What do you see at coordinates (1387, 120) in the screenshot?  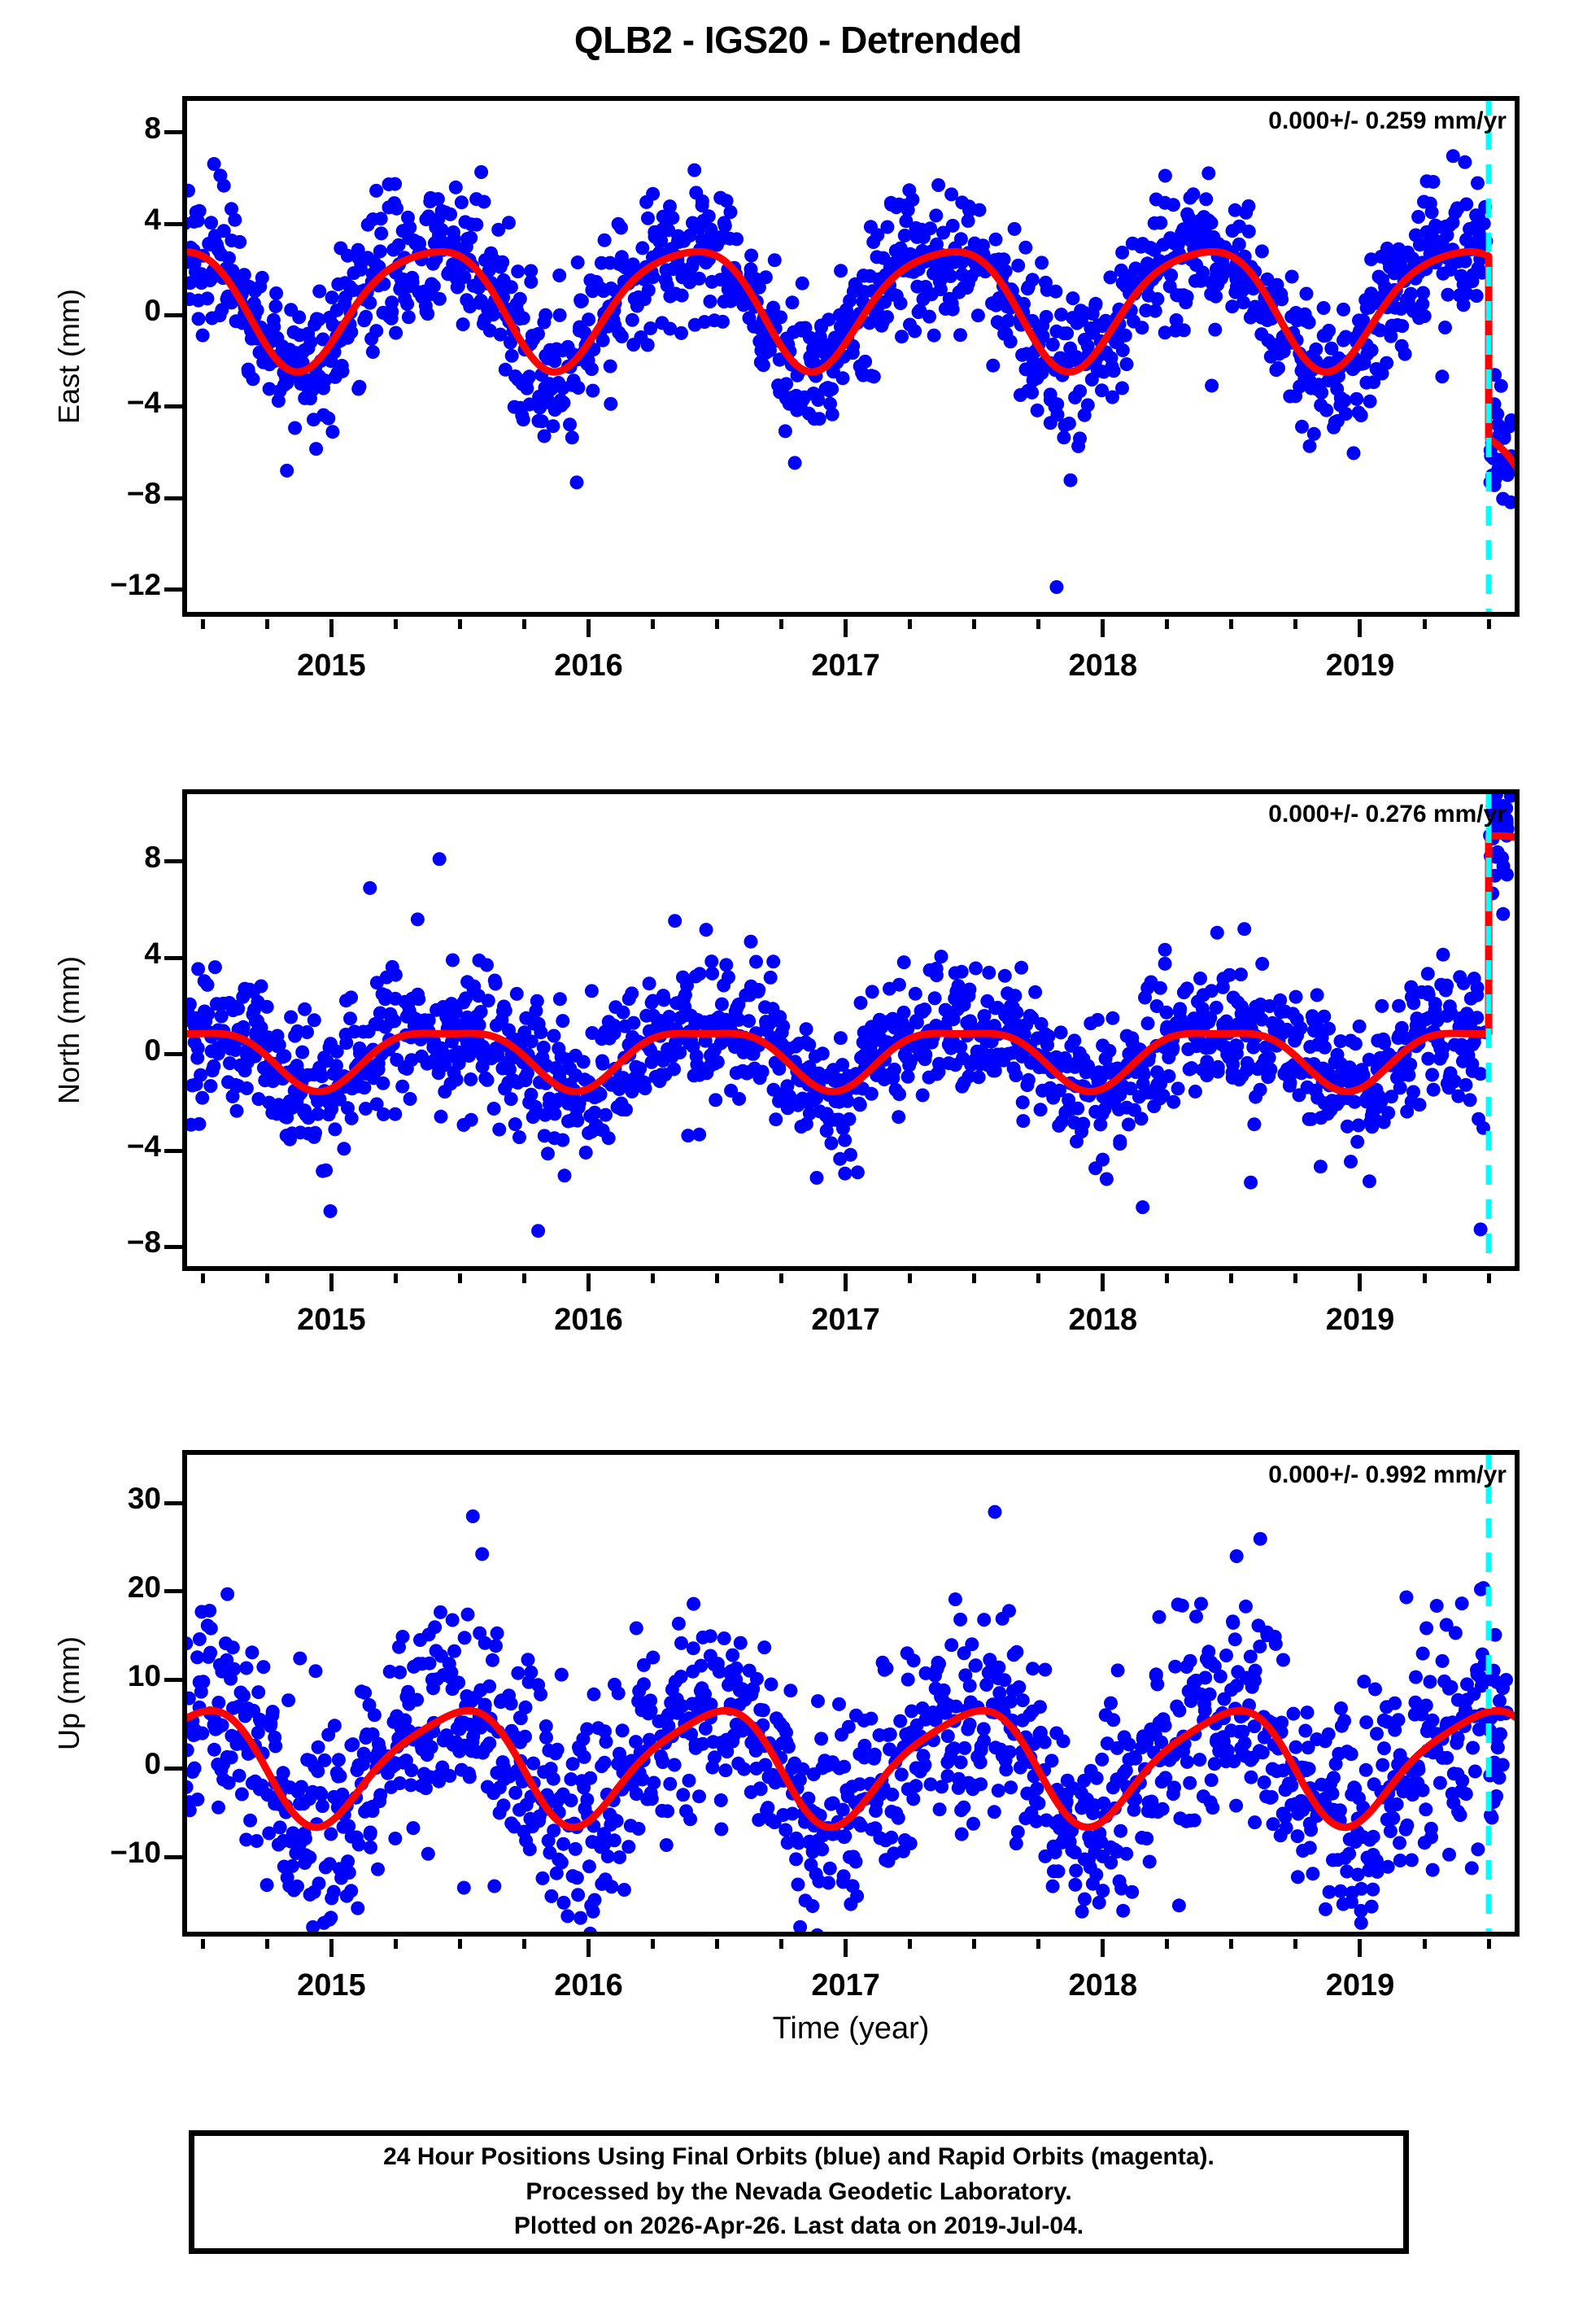 I see `rate-annotation-east: 0.000+/- 0.259 mm/yr` at bounding box center [1387, 120].